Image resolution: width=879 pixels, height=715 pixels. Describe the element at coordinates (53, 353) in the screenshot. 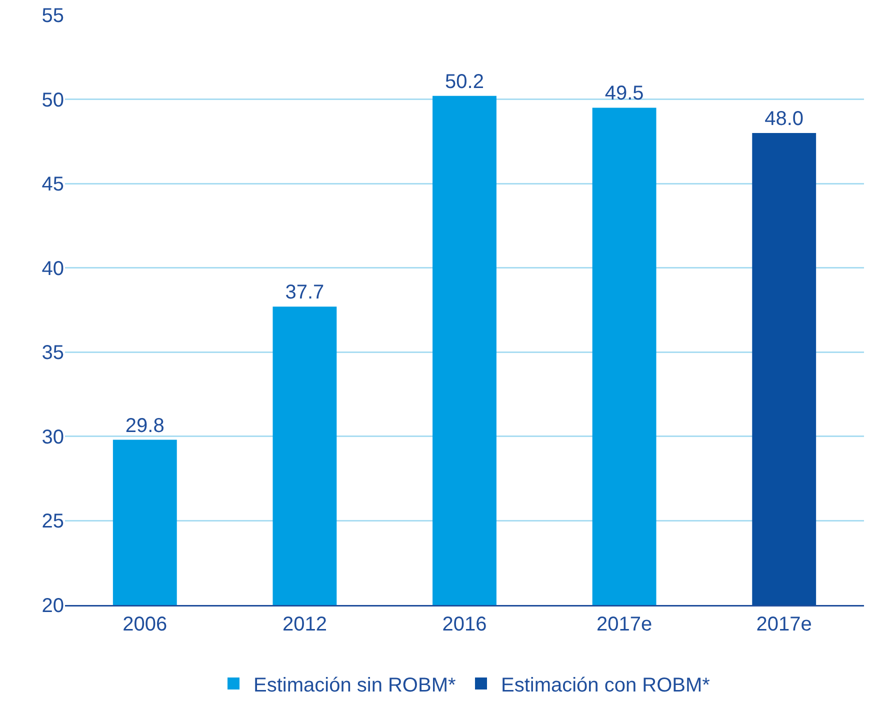

I see `y-tick-label: 35` at that location.